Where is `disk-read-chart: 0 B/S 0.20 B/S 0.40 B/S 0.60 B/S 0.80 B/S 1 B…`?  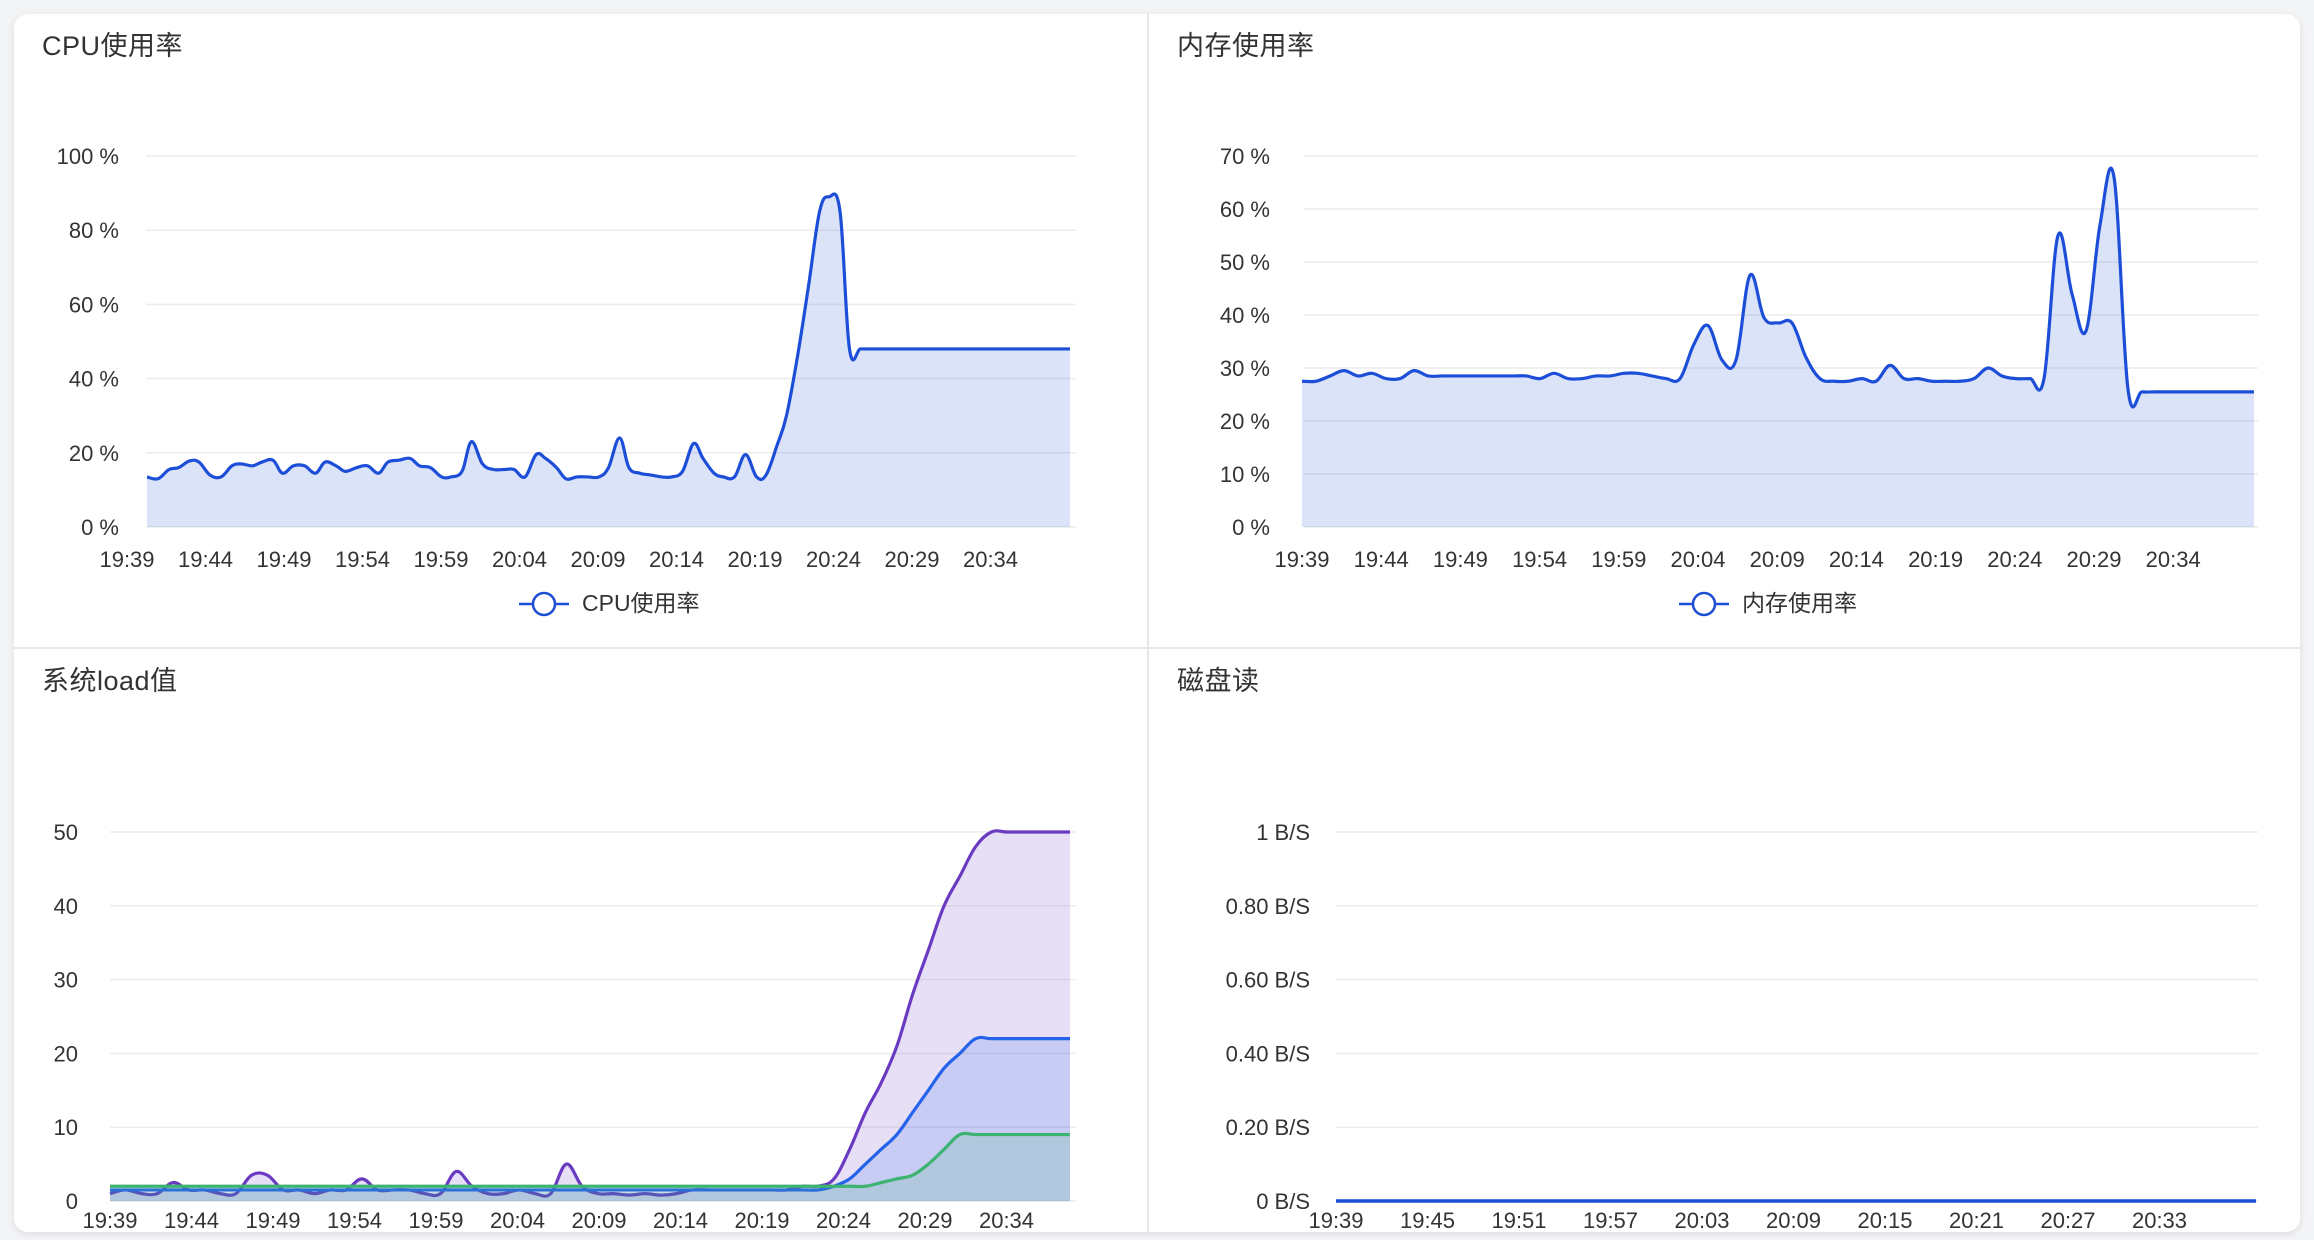
disk-read-chart: 0 B/S 0.20 B/S 0.40 B/S 0.60 B/S 0.80 B/S 1 B… is located at coordinates (1742, 1026).